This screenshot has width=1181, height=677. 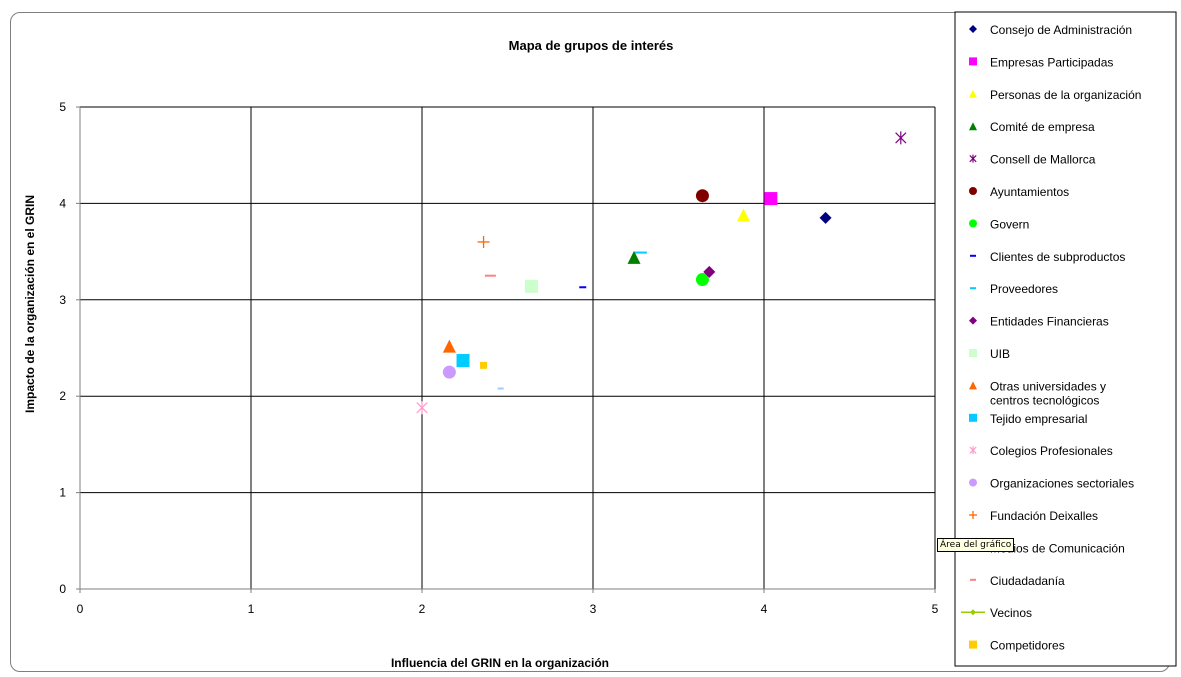 I want to click on legend-label: Medios de Comunicación, so click(x=1057, y=548).